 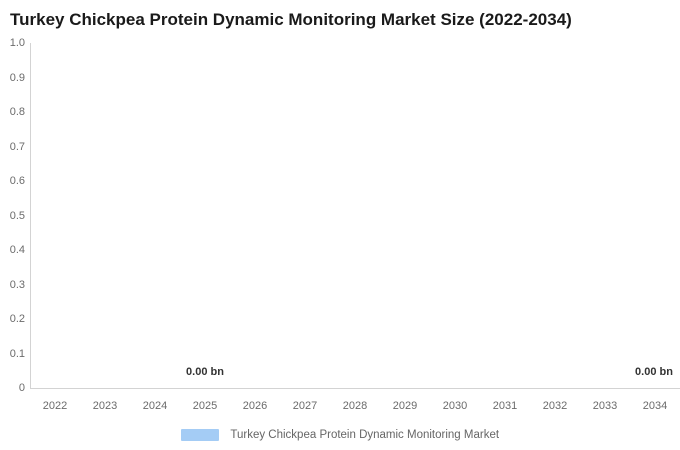 What do you see at coordinates (17, 77) in the screenshot?
I see `y-tick-label: 0.9` at bounding box center [17, 77].